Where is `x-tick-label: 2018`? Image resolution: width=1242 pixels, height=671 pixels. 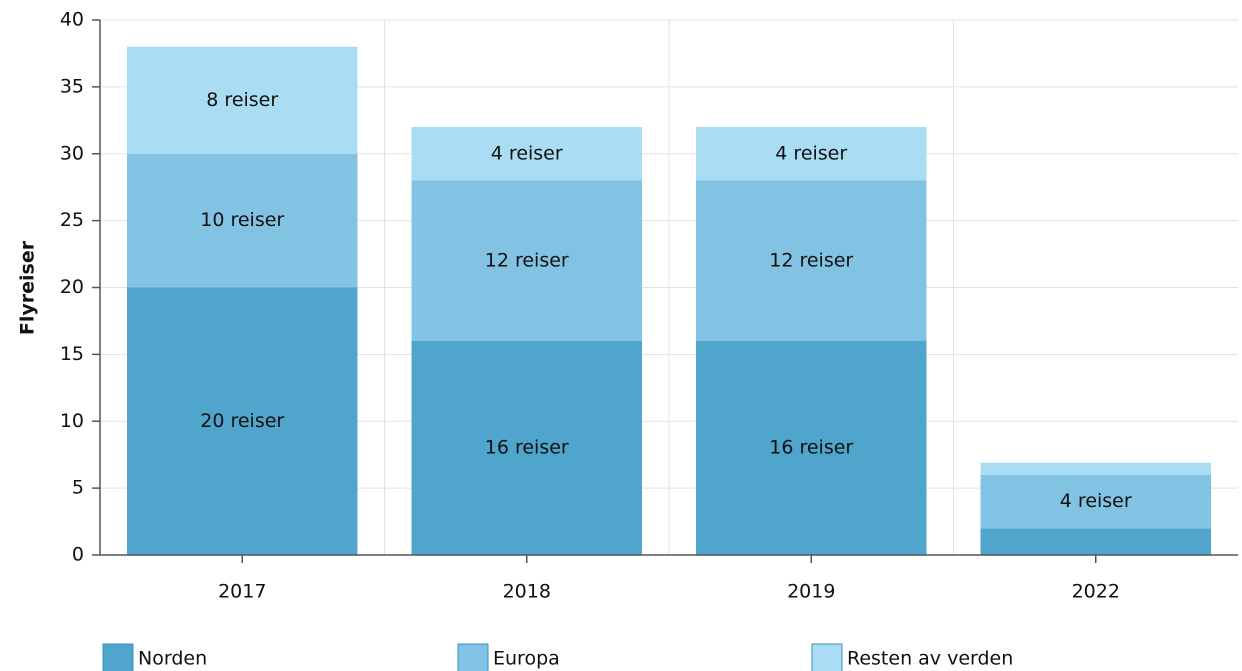 x-tick-label: 2018 is located at coordinates (527, 592).